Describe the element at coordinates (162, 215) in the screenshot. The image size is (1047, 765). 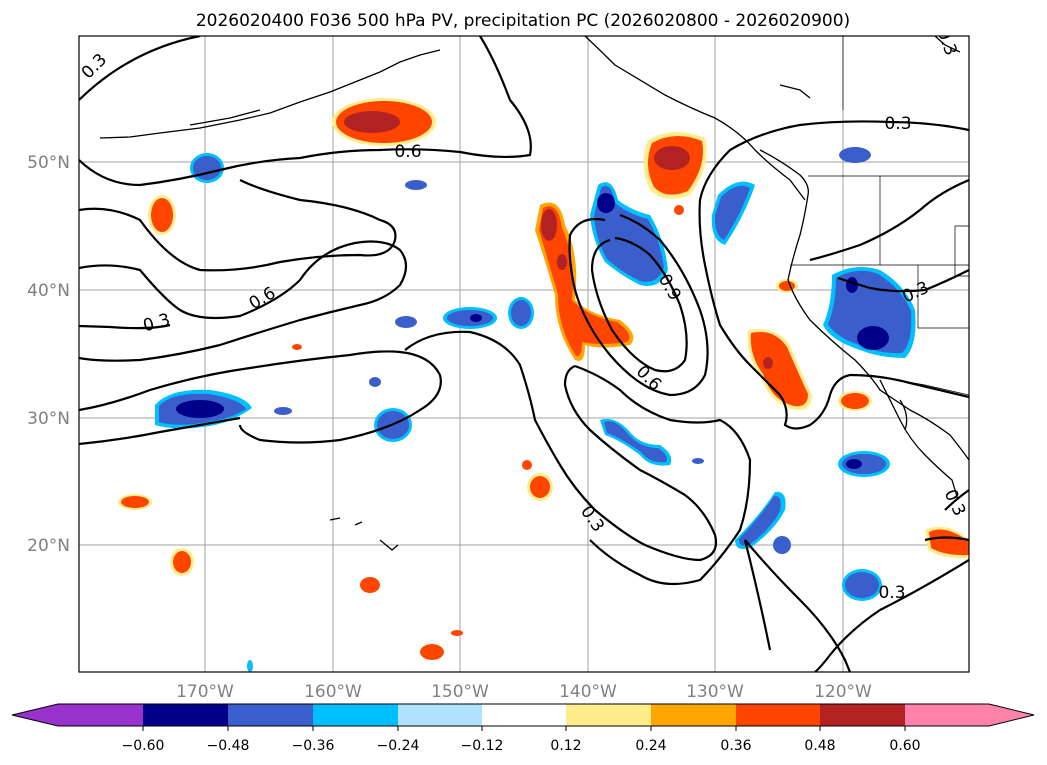
I see `warm-blob-west-pacific` at that location.